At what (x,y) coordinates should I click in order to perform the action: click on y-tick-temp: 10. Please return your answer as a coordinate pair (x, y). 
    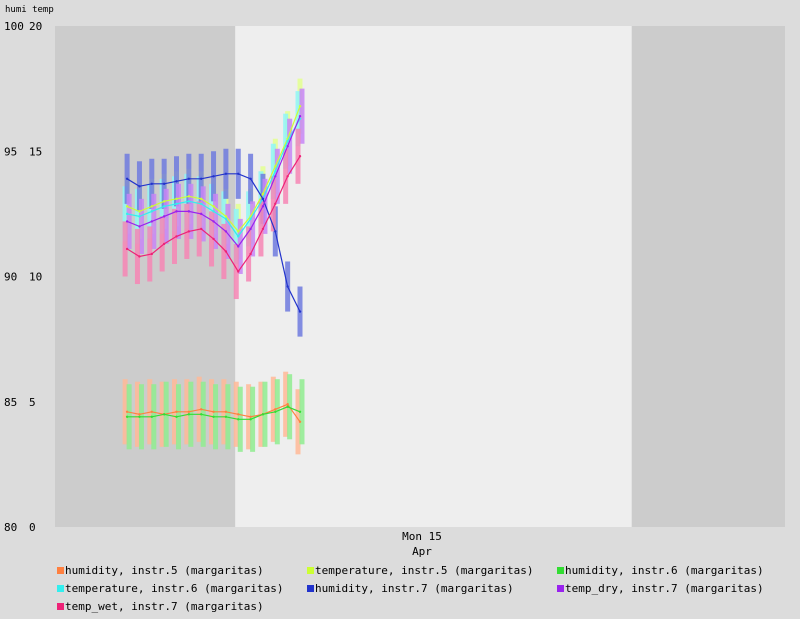
    Looking at the image, I should click on (35, 277).